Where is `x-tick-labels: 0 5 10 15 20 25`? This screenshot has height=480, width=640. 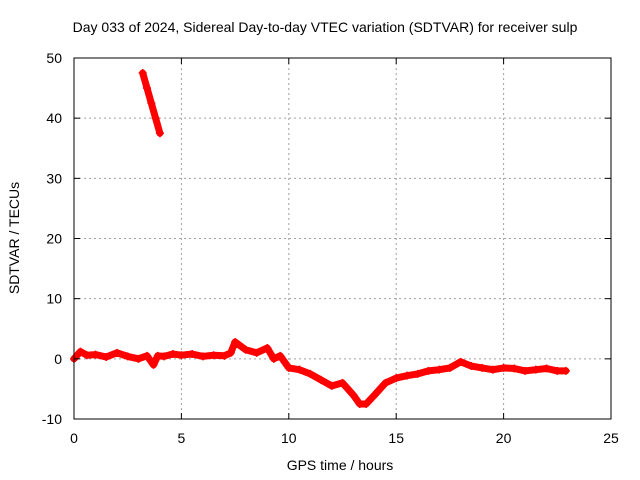
x-tick-labels: 0 5 10 15 20 25 is located at coordinates (344, 438).